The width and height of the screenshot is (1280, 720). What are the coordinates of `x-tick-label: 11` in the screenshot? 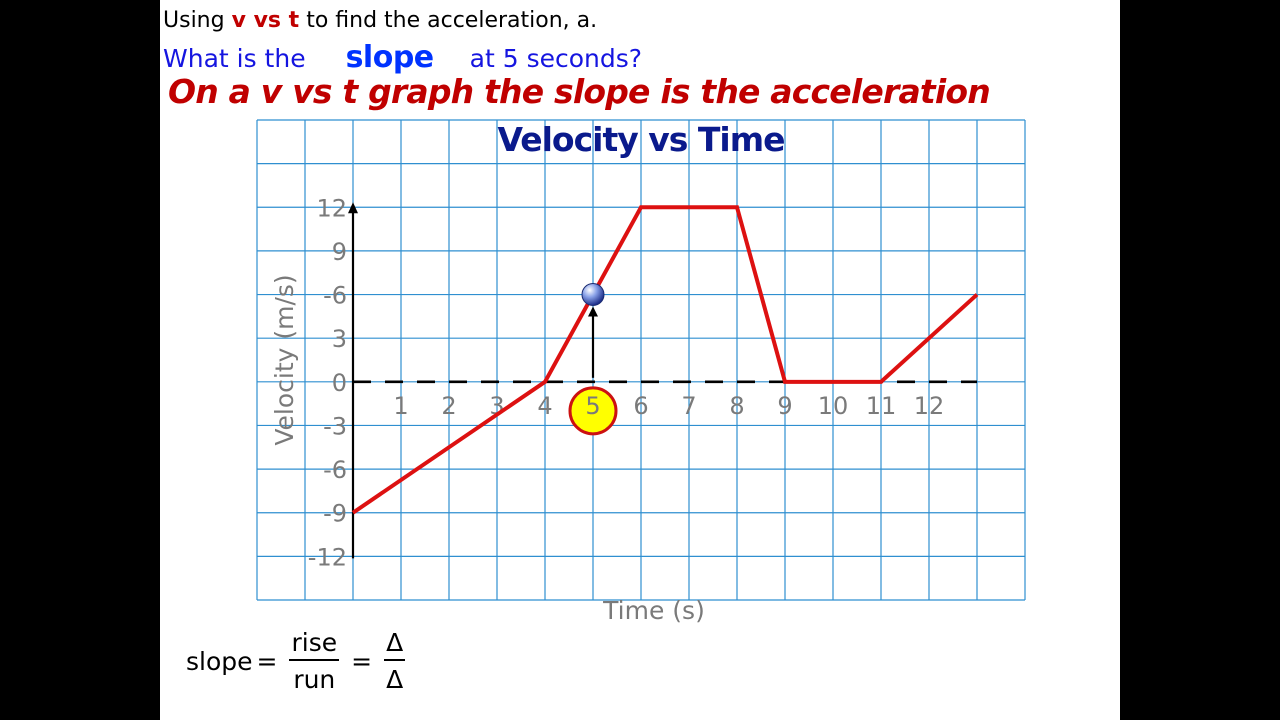 It's located at (881, 406).